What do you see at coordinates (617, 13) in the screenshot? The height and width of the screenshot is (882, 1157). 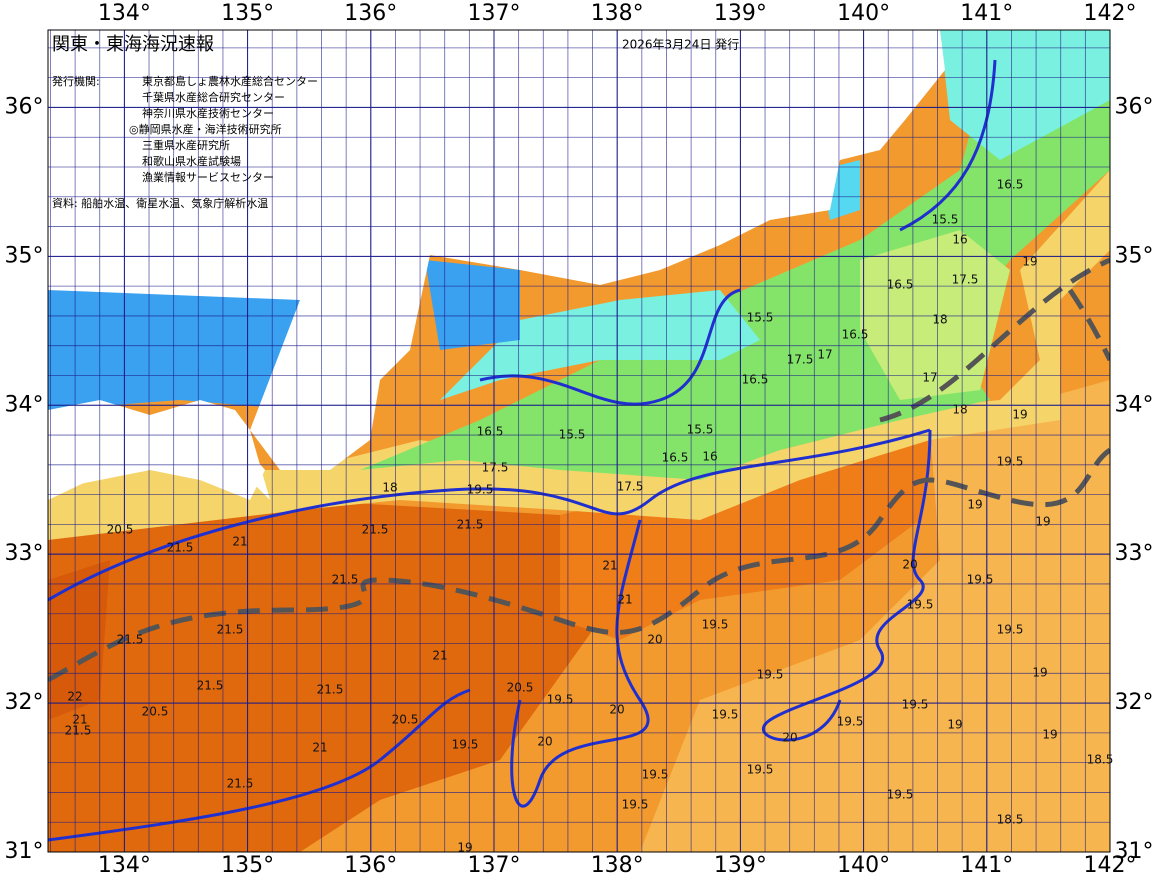 I see `lon-tick-label: 138°` at bounding box center [617, 13].